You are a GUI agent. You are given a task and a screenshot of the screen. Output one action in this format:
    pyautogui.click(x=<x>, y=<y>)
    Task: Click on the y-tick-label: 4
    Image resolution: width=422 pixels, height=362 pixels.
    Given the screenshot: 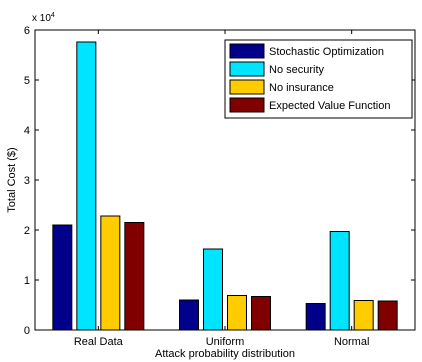 What is the action you would take?
    pyautogui.click(x=27, y=131)
    